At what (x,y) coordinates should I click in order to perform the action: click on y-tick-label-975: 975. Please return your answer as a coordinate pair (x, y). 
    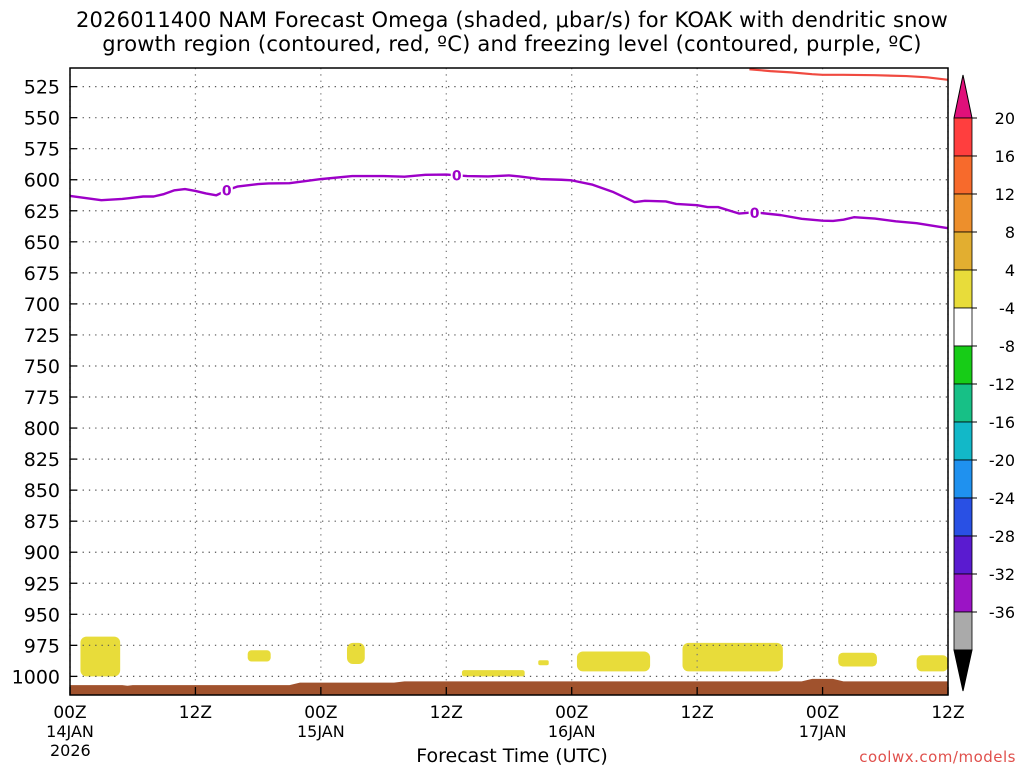
    Looking at the image, I should click on (42, 646).